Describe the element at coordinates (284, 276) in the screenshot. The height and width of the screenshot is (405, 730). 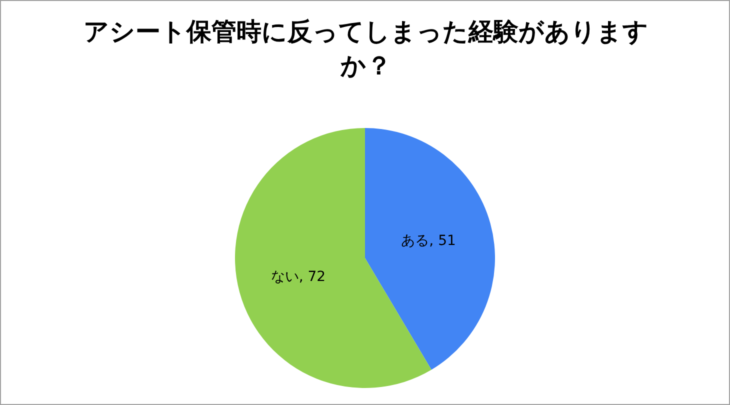
I see `slice-label: ない` at that location.